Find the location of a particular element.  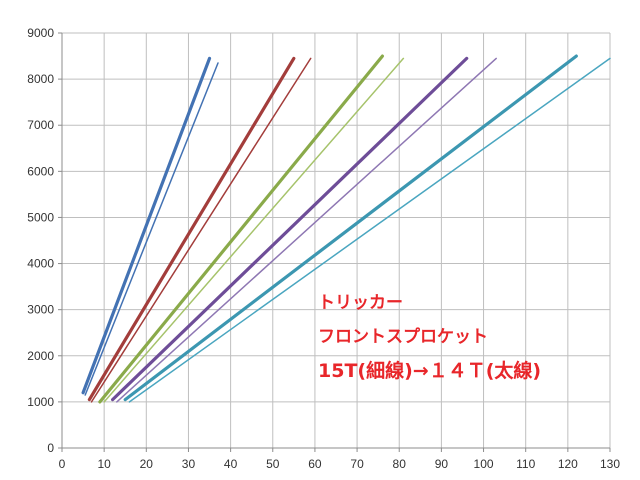

y-tick-label: 8000 is located at coordinates (40, 79).